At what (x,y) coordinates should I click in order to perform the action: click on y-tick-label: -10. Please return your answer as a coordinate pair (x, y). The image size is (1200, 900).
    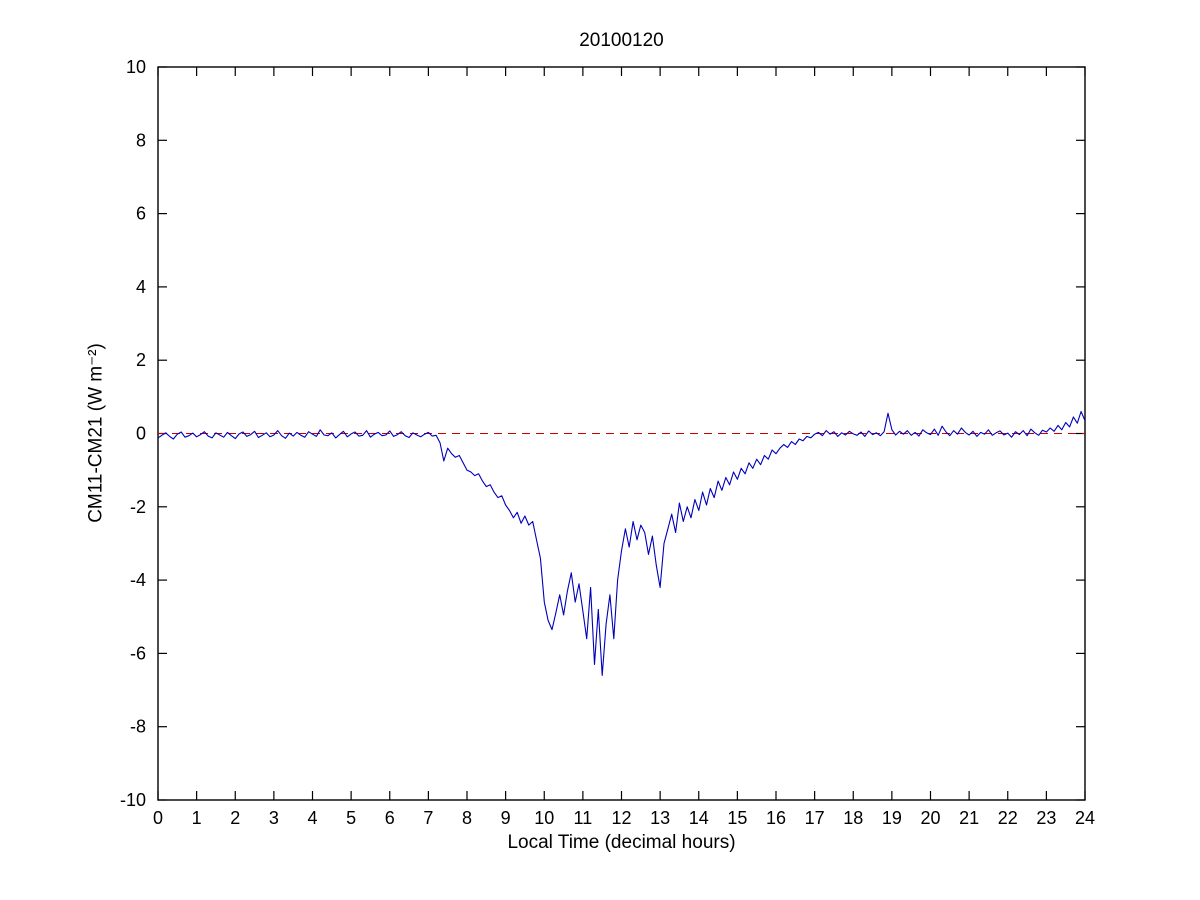
    Looking at the image, I should click on (133, 800).